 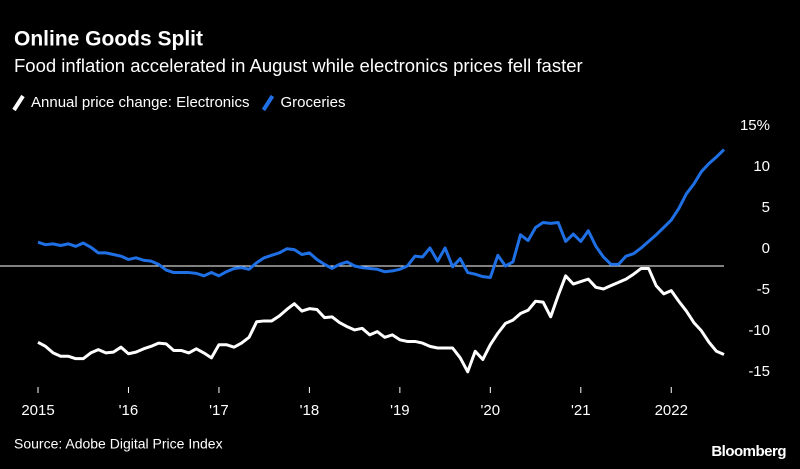 What do you see at coordinates (755, 125) in the screenshot?
I see `y-tick-label: 15%` at bounding box center [755, 125].